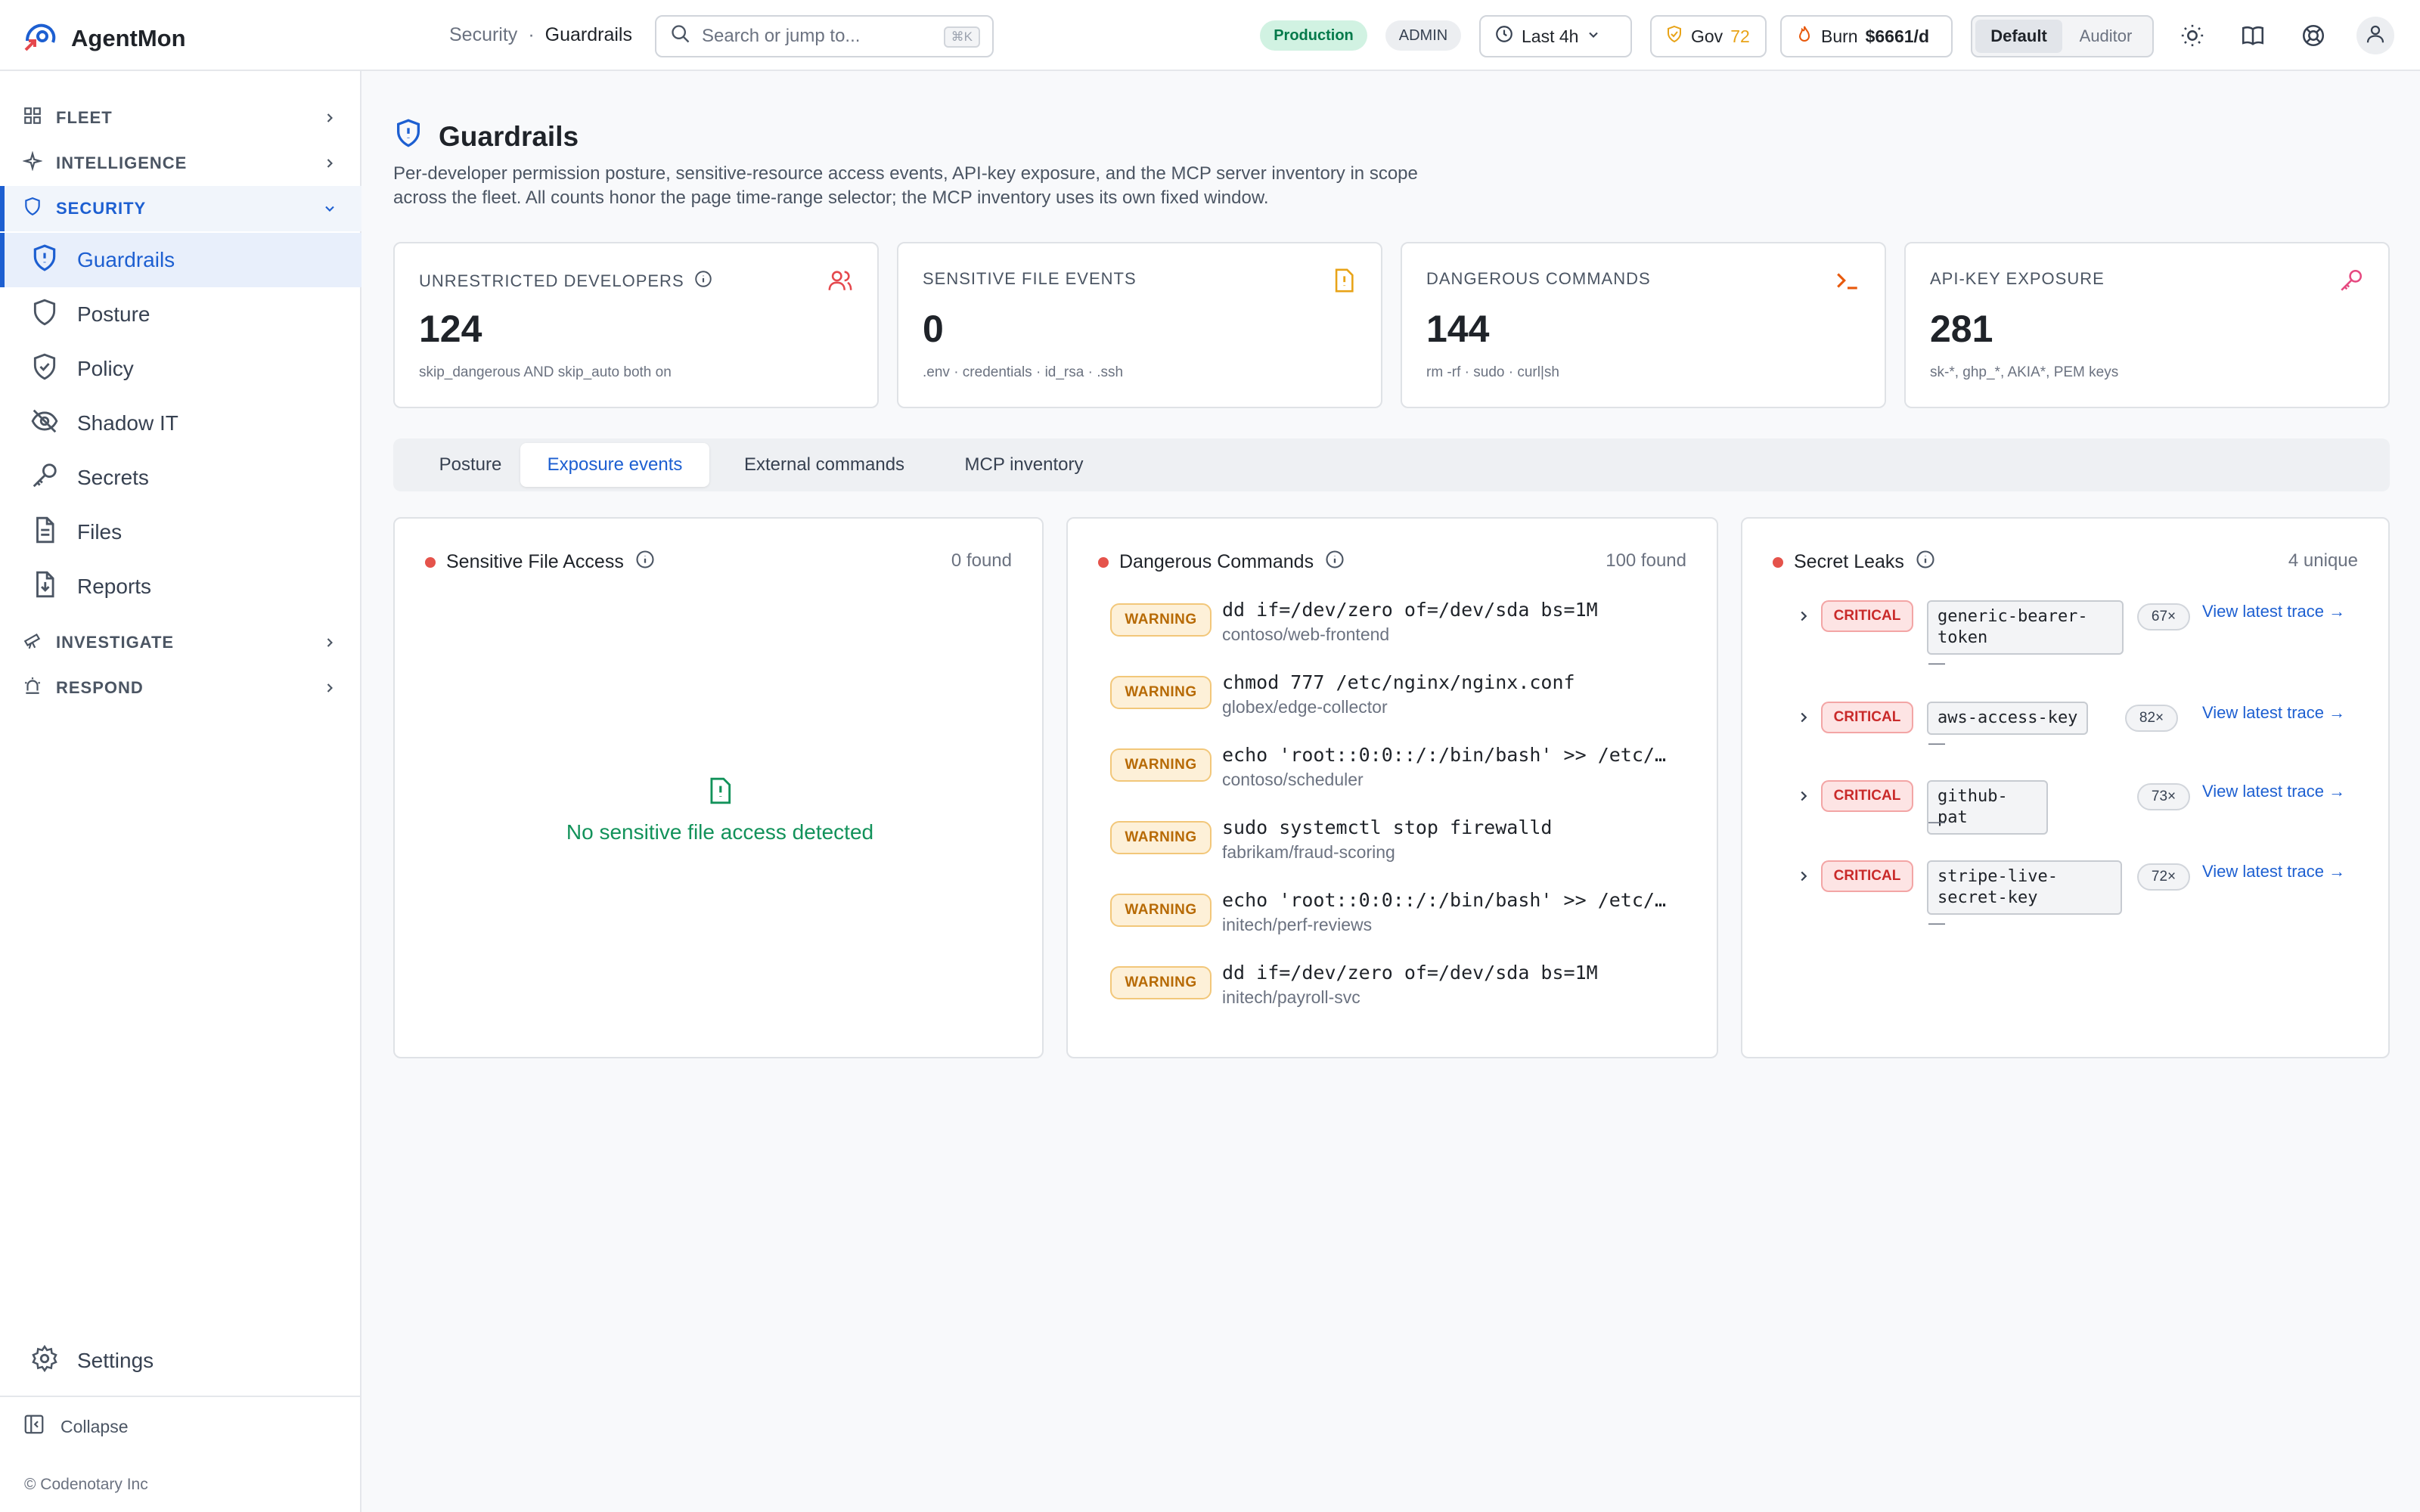  Describe the element at coordinates (1708, 36) in the screenshot. I see `gov-score-button: Gov 72` at that location.